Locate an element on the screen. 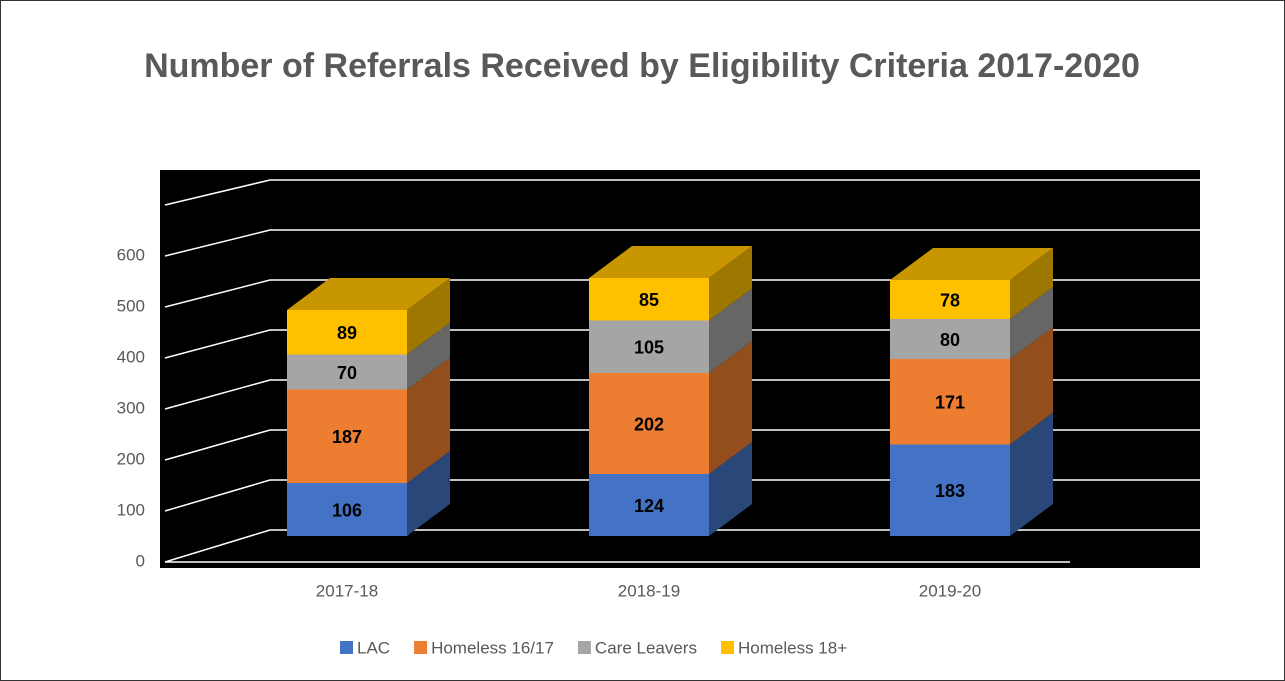 The image size is (1285, 681). data-label: 124 is located at coordinates (649, 506).